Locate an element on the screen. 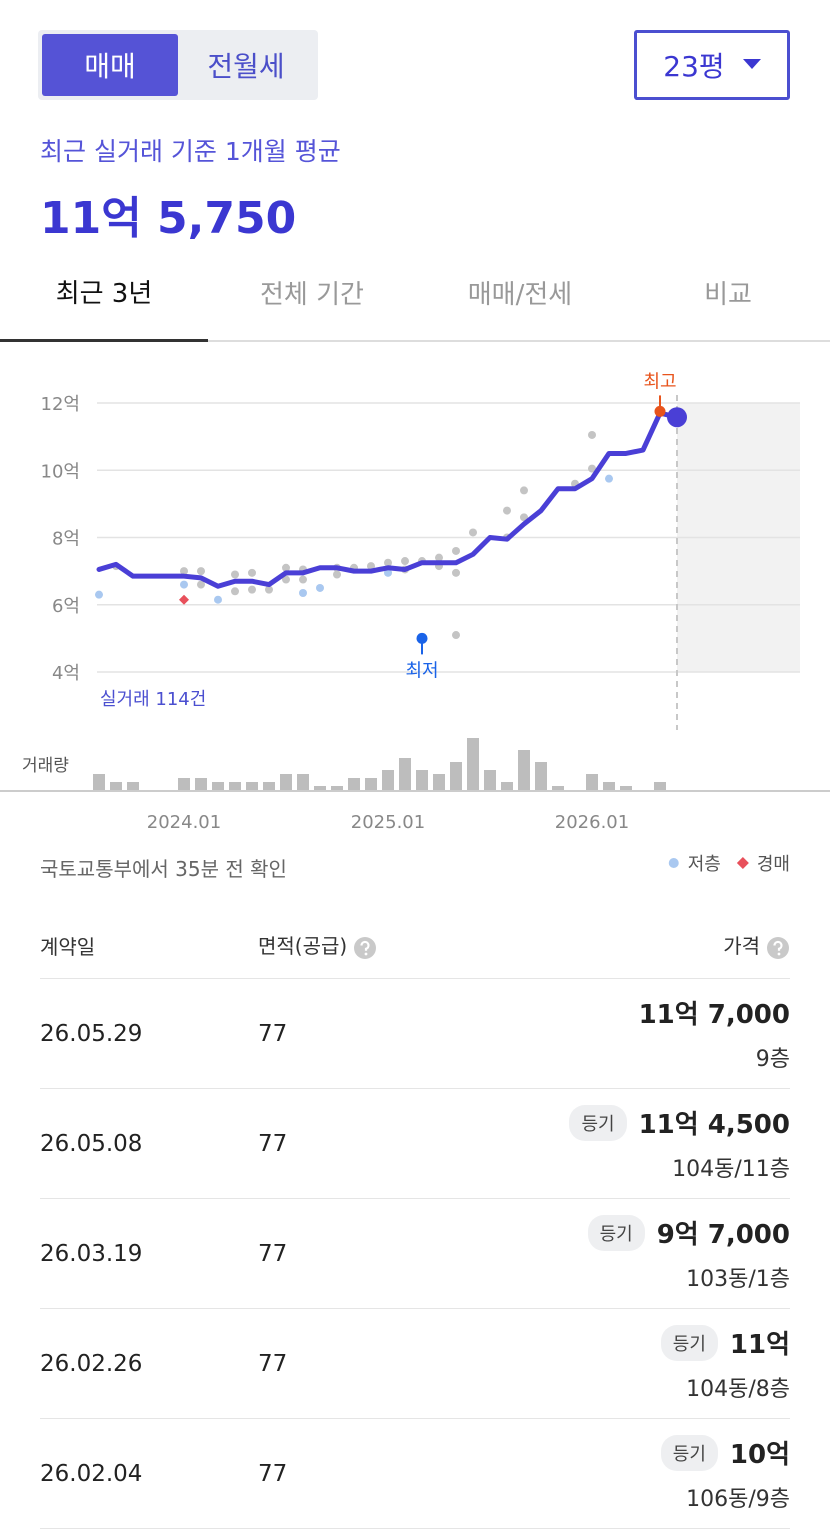 The image size is (830, 1530). avg-price: 11억 5,750 is located at coordinates (168, 218).